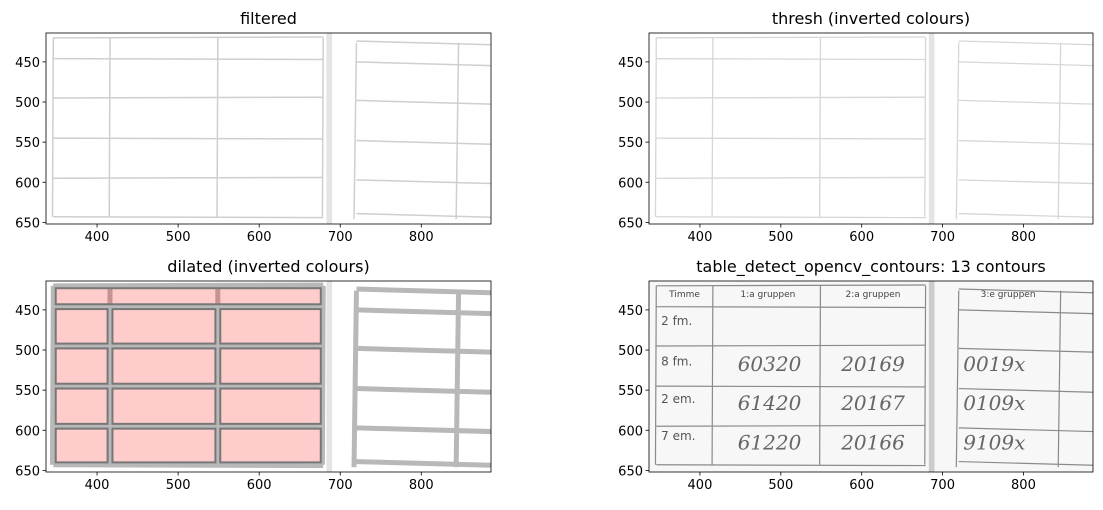  I want to click on axes-title: thresh (inverted colours), so click(871, 18).